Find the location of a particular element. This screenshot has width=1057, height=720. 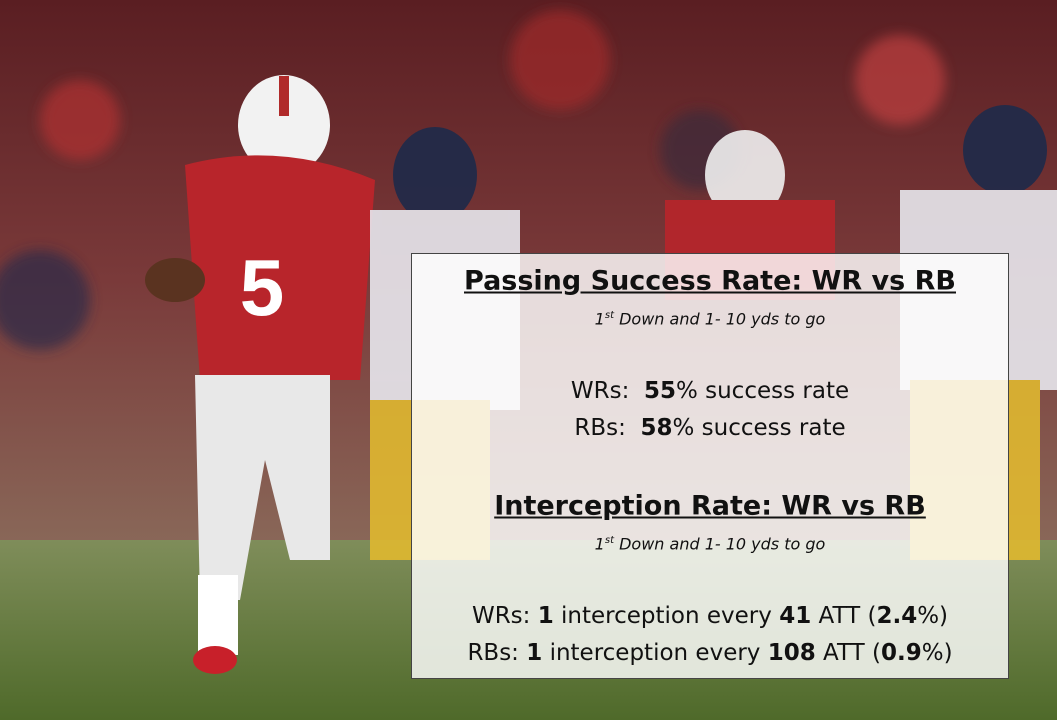

section-title: Interception Rate: WR vs RB is located at coordinates (710, 506).